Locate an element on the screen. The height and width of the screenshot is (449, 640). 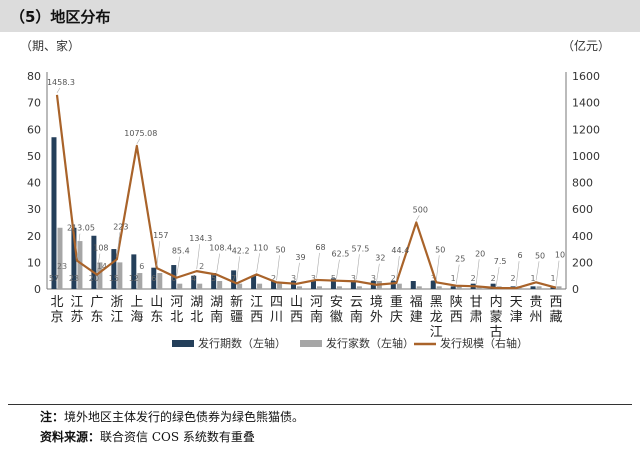
bar-value-label: 1 is located at coordinates (453, 278).